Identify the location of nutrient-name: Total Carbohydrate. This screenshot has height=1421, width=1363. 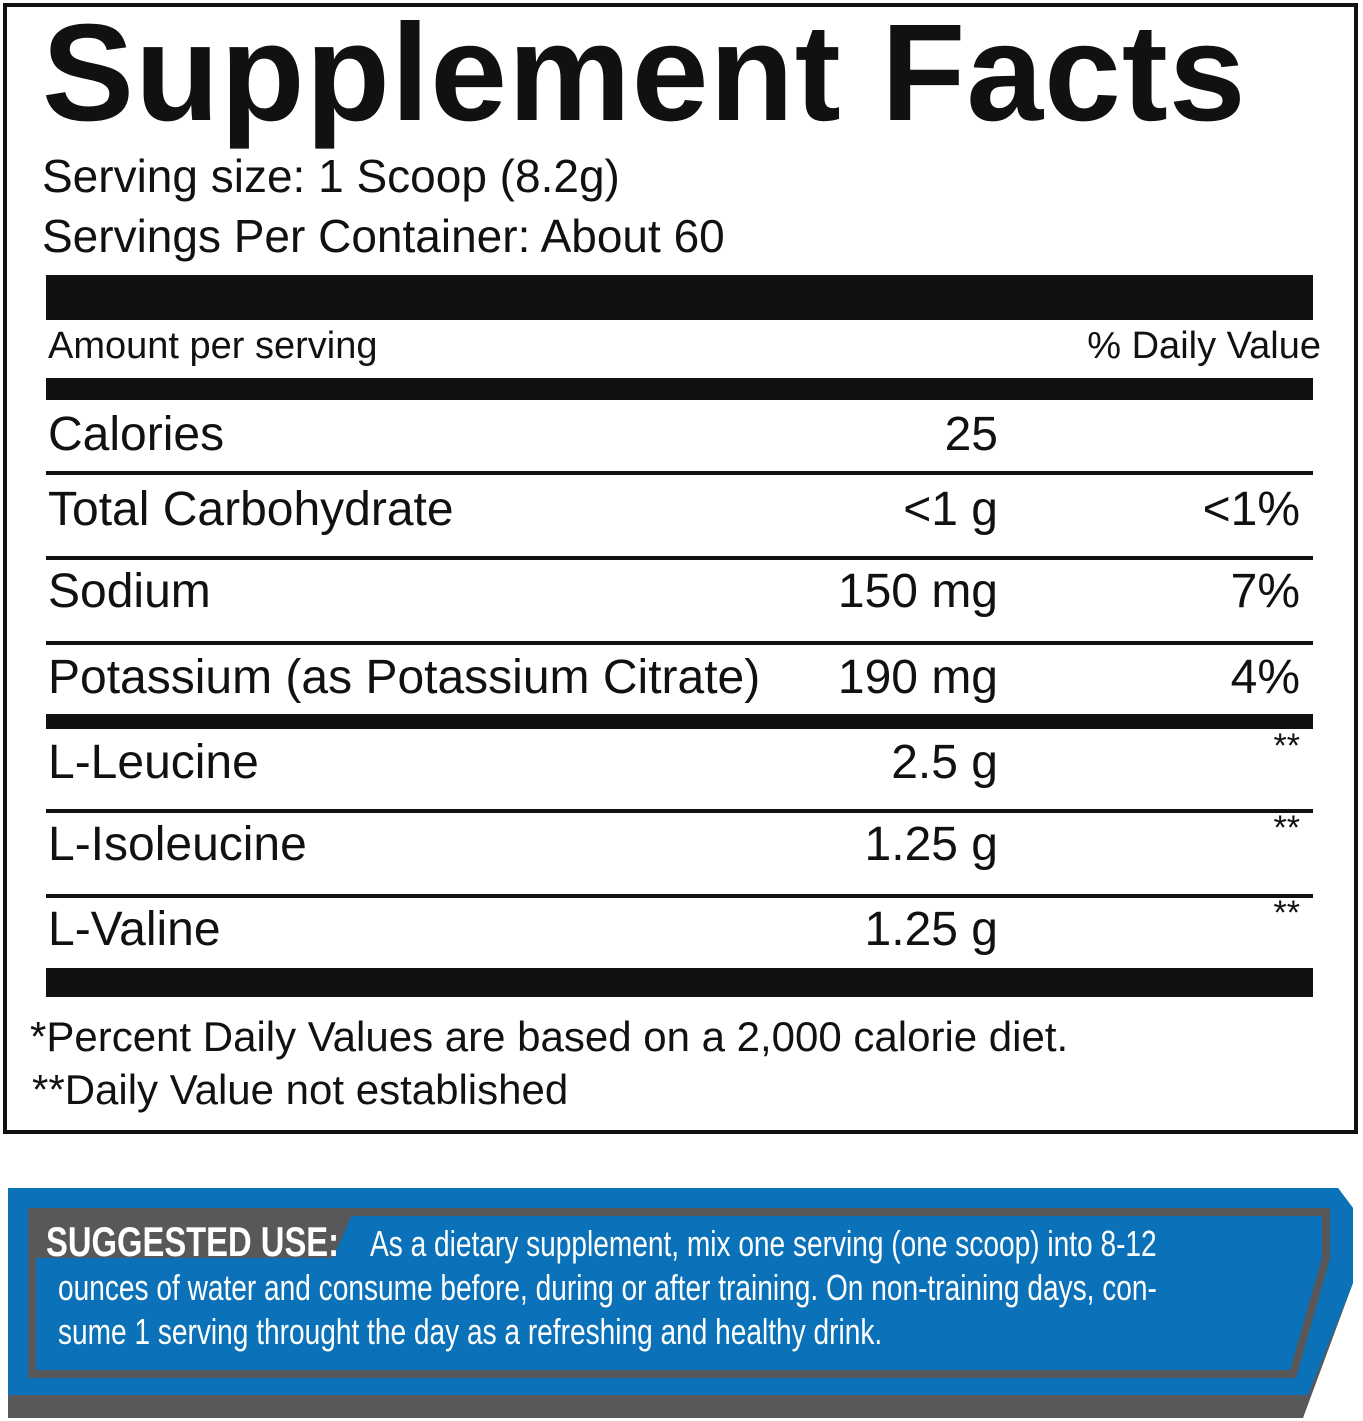
(251, 509).